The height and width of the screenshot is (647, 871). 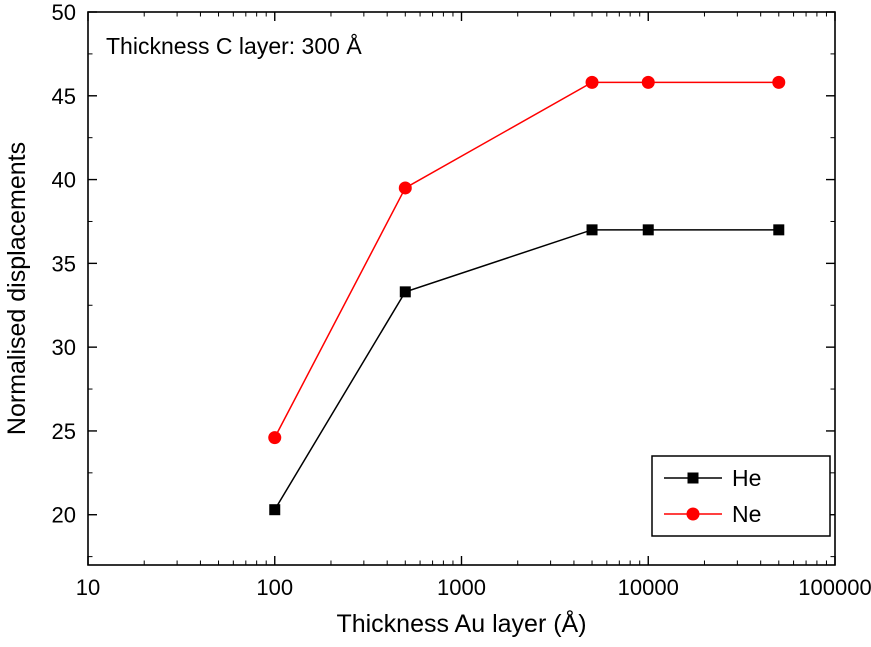 I want to click on legend-entry-he: He, so click(x=712, y=478).